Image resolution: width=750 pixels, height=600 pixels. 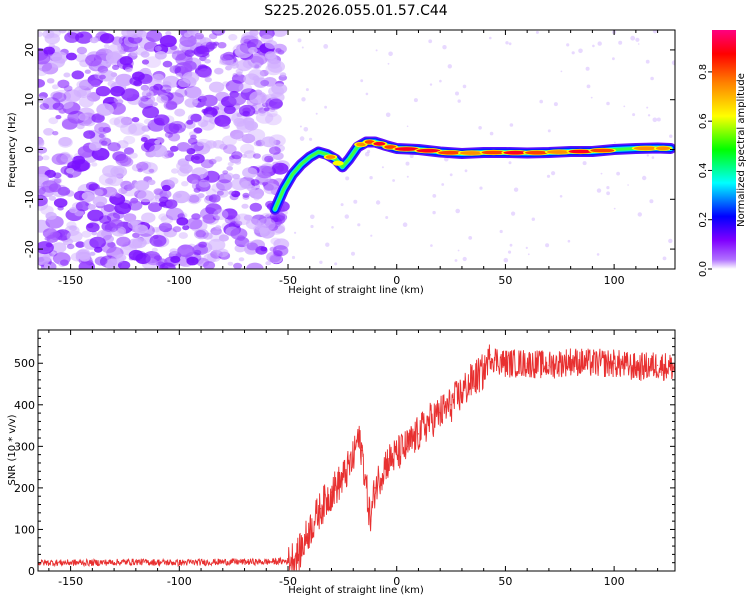 I want to click on colorbar-tick-label: 0.0, so click(x=703, y=269).